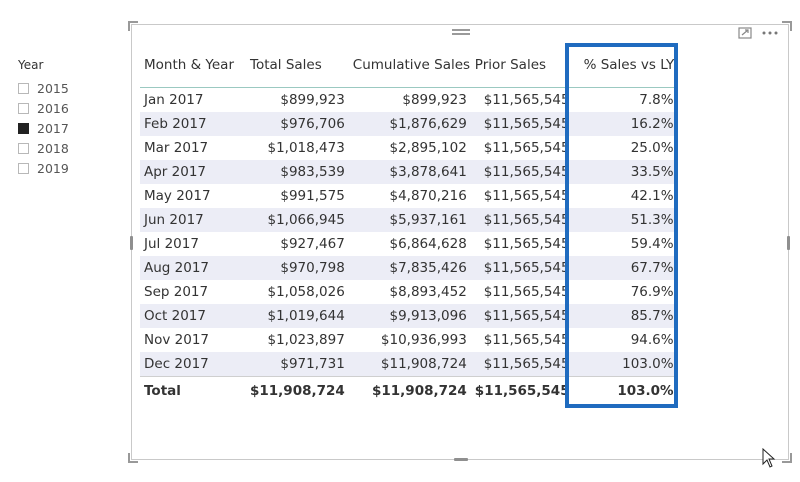 The height and width of the screenshot is (482, 800). Describe the element at coordinates (193, 316) in the screenshot. I see `row-label: Oct 2017` at that location.